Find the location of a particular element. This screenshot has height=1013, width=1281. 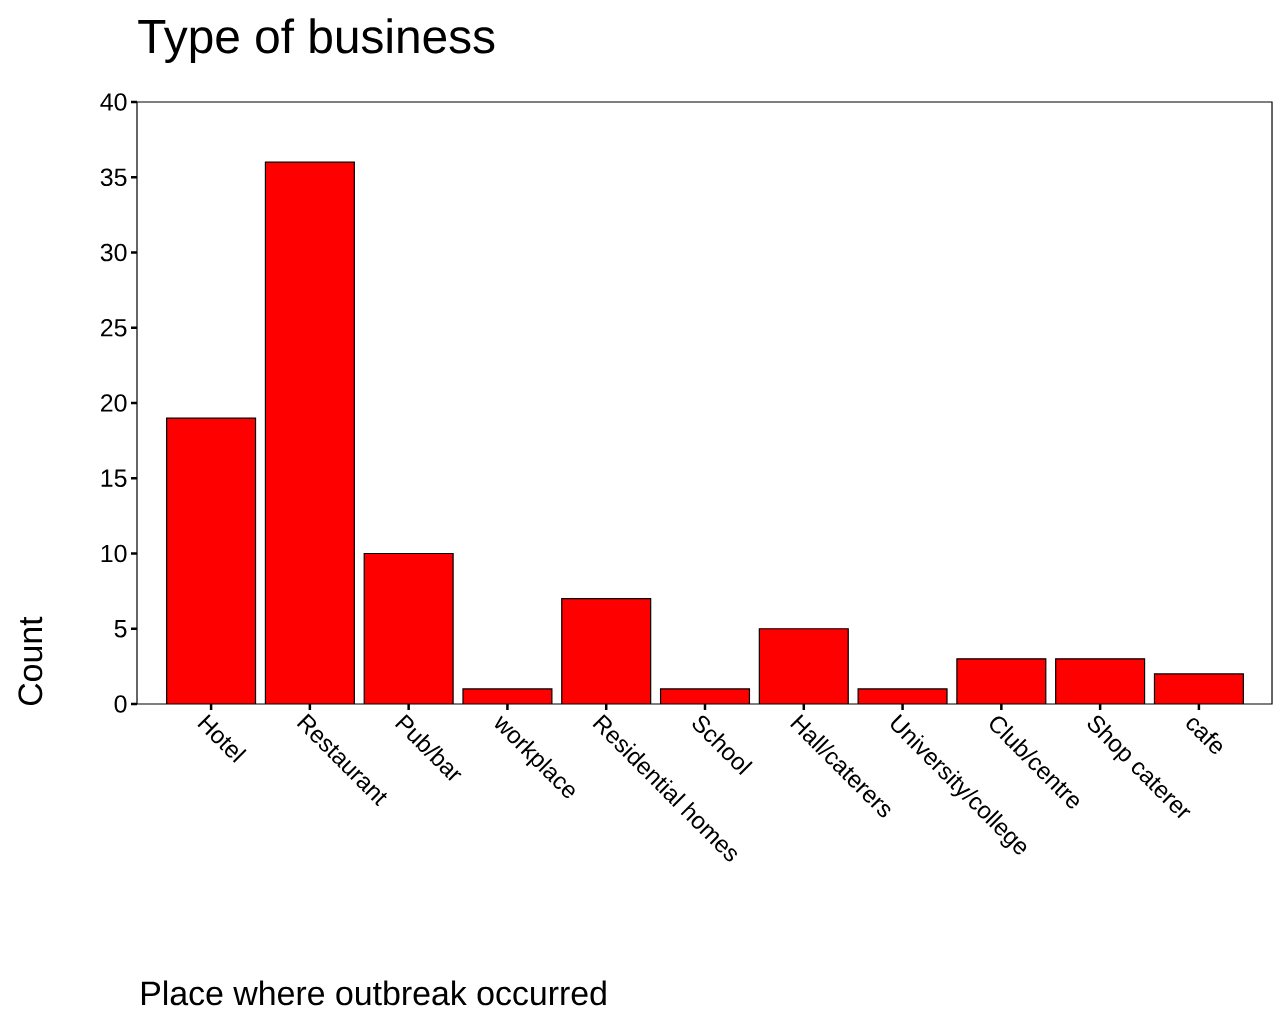

x-axis-title: Place where outbreak occurred is located at coordinates (373, 993).